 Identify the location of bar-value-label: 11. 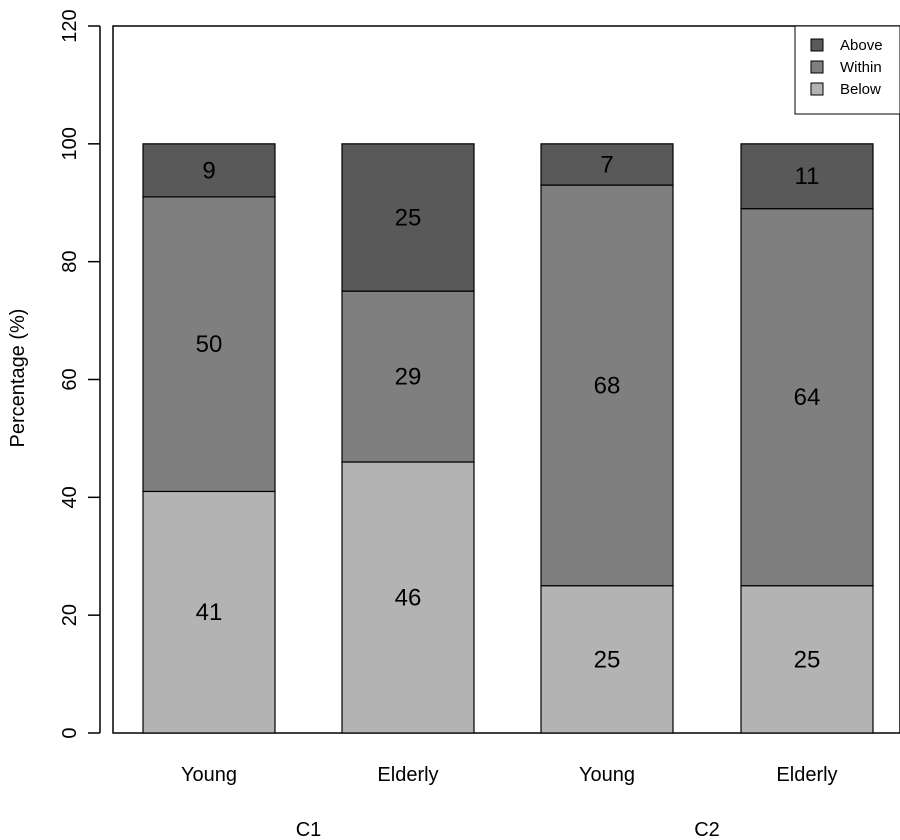
(807, 176).